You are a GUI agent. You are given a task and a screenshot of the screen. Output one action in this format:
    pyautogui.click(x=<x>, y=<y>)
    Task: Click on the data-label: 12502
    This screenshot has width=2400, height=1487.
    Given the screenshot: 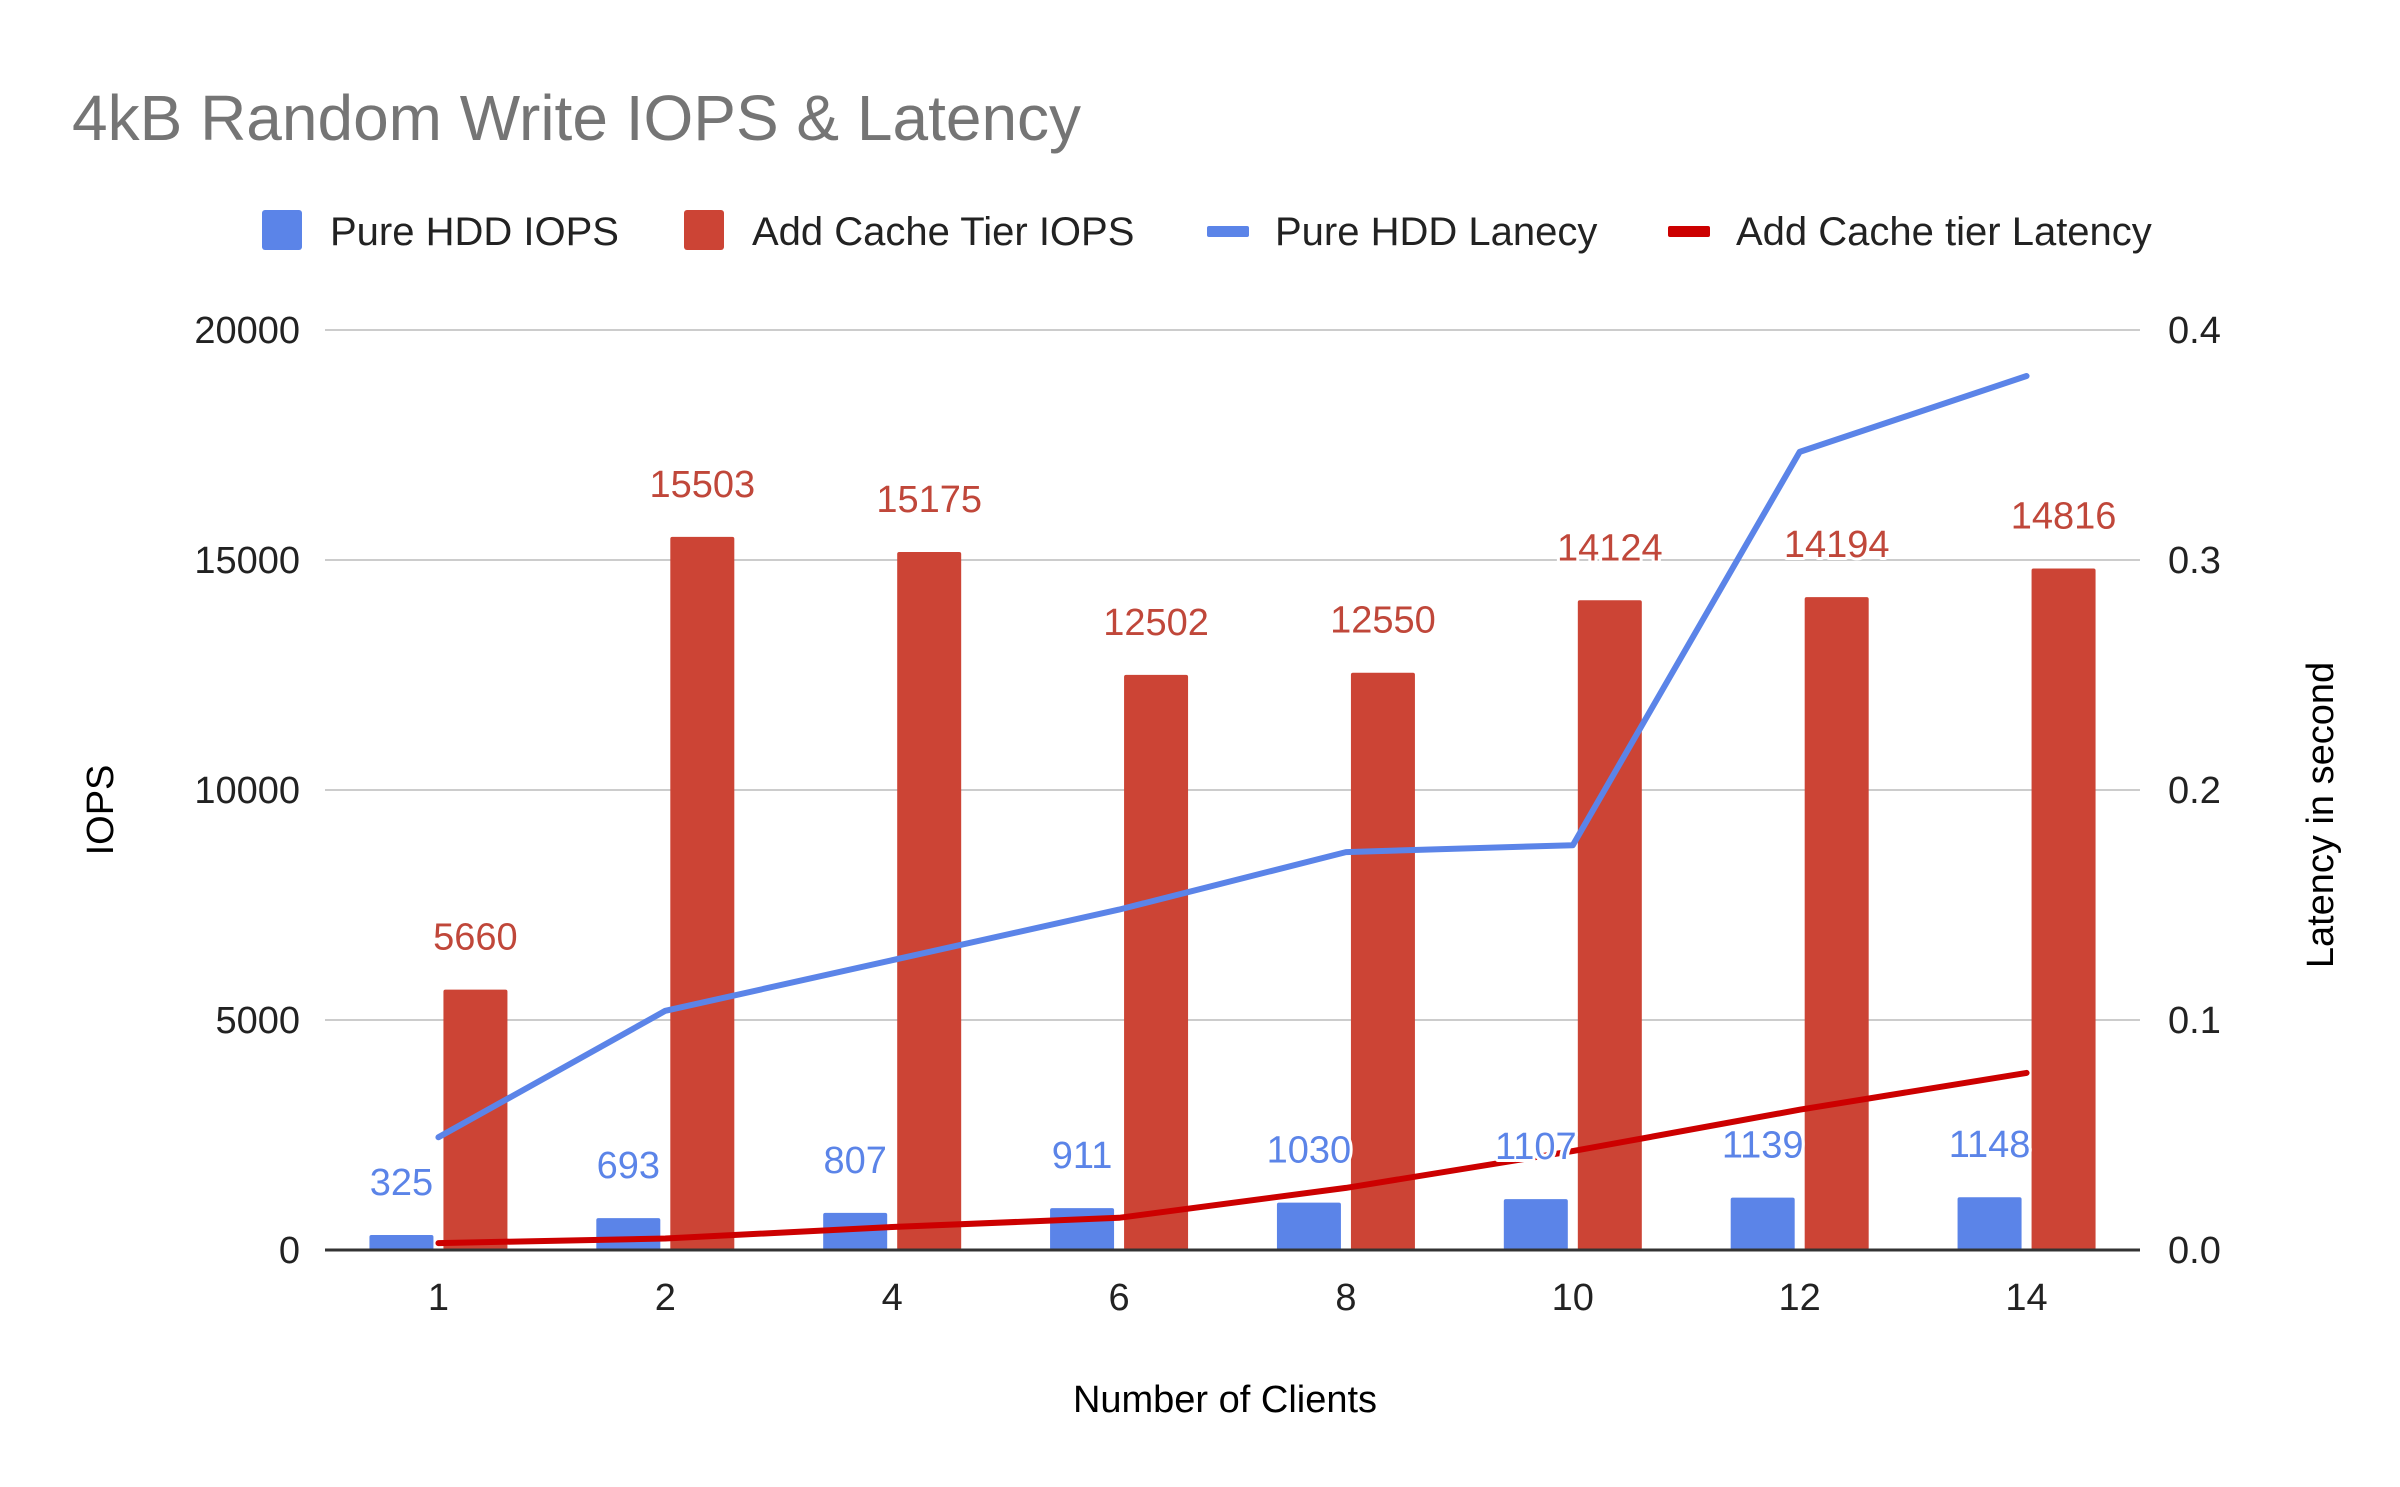 What is the action you would take?
    pyautogui.click(x=1156, y=623)
    